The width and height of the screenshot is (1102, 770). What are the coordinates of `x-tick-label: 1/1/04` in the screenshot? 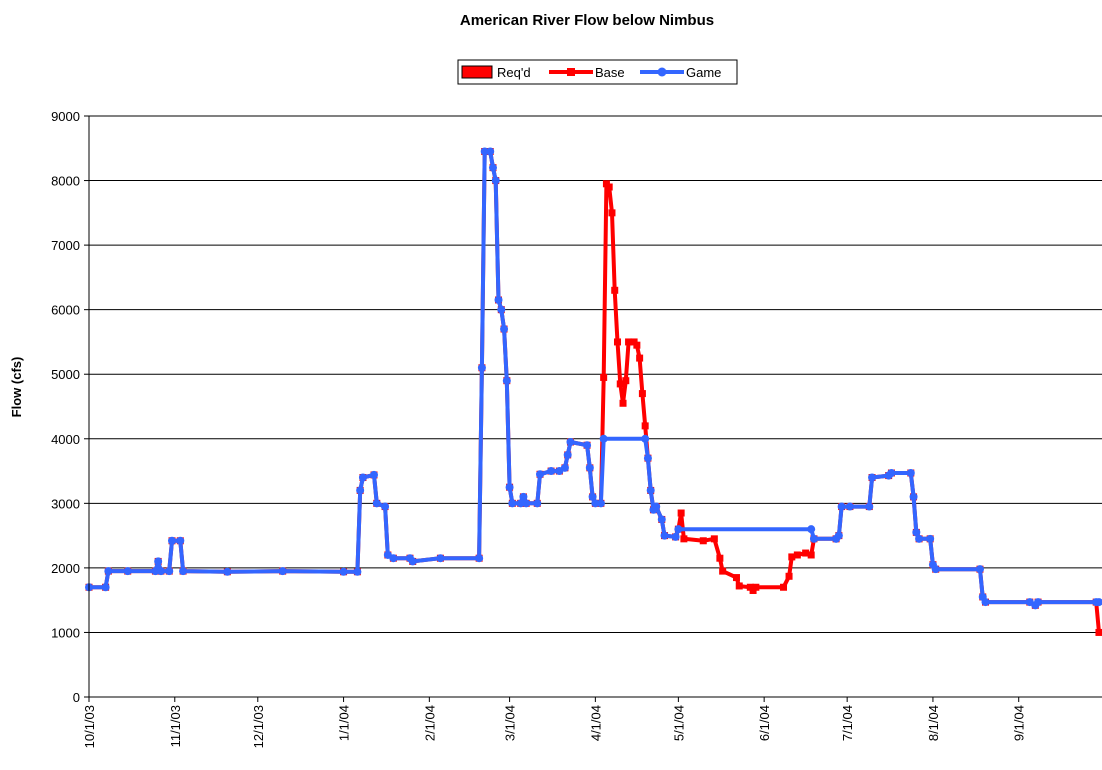 It's located at (344, 723).